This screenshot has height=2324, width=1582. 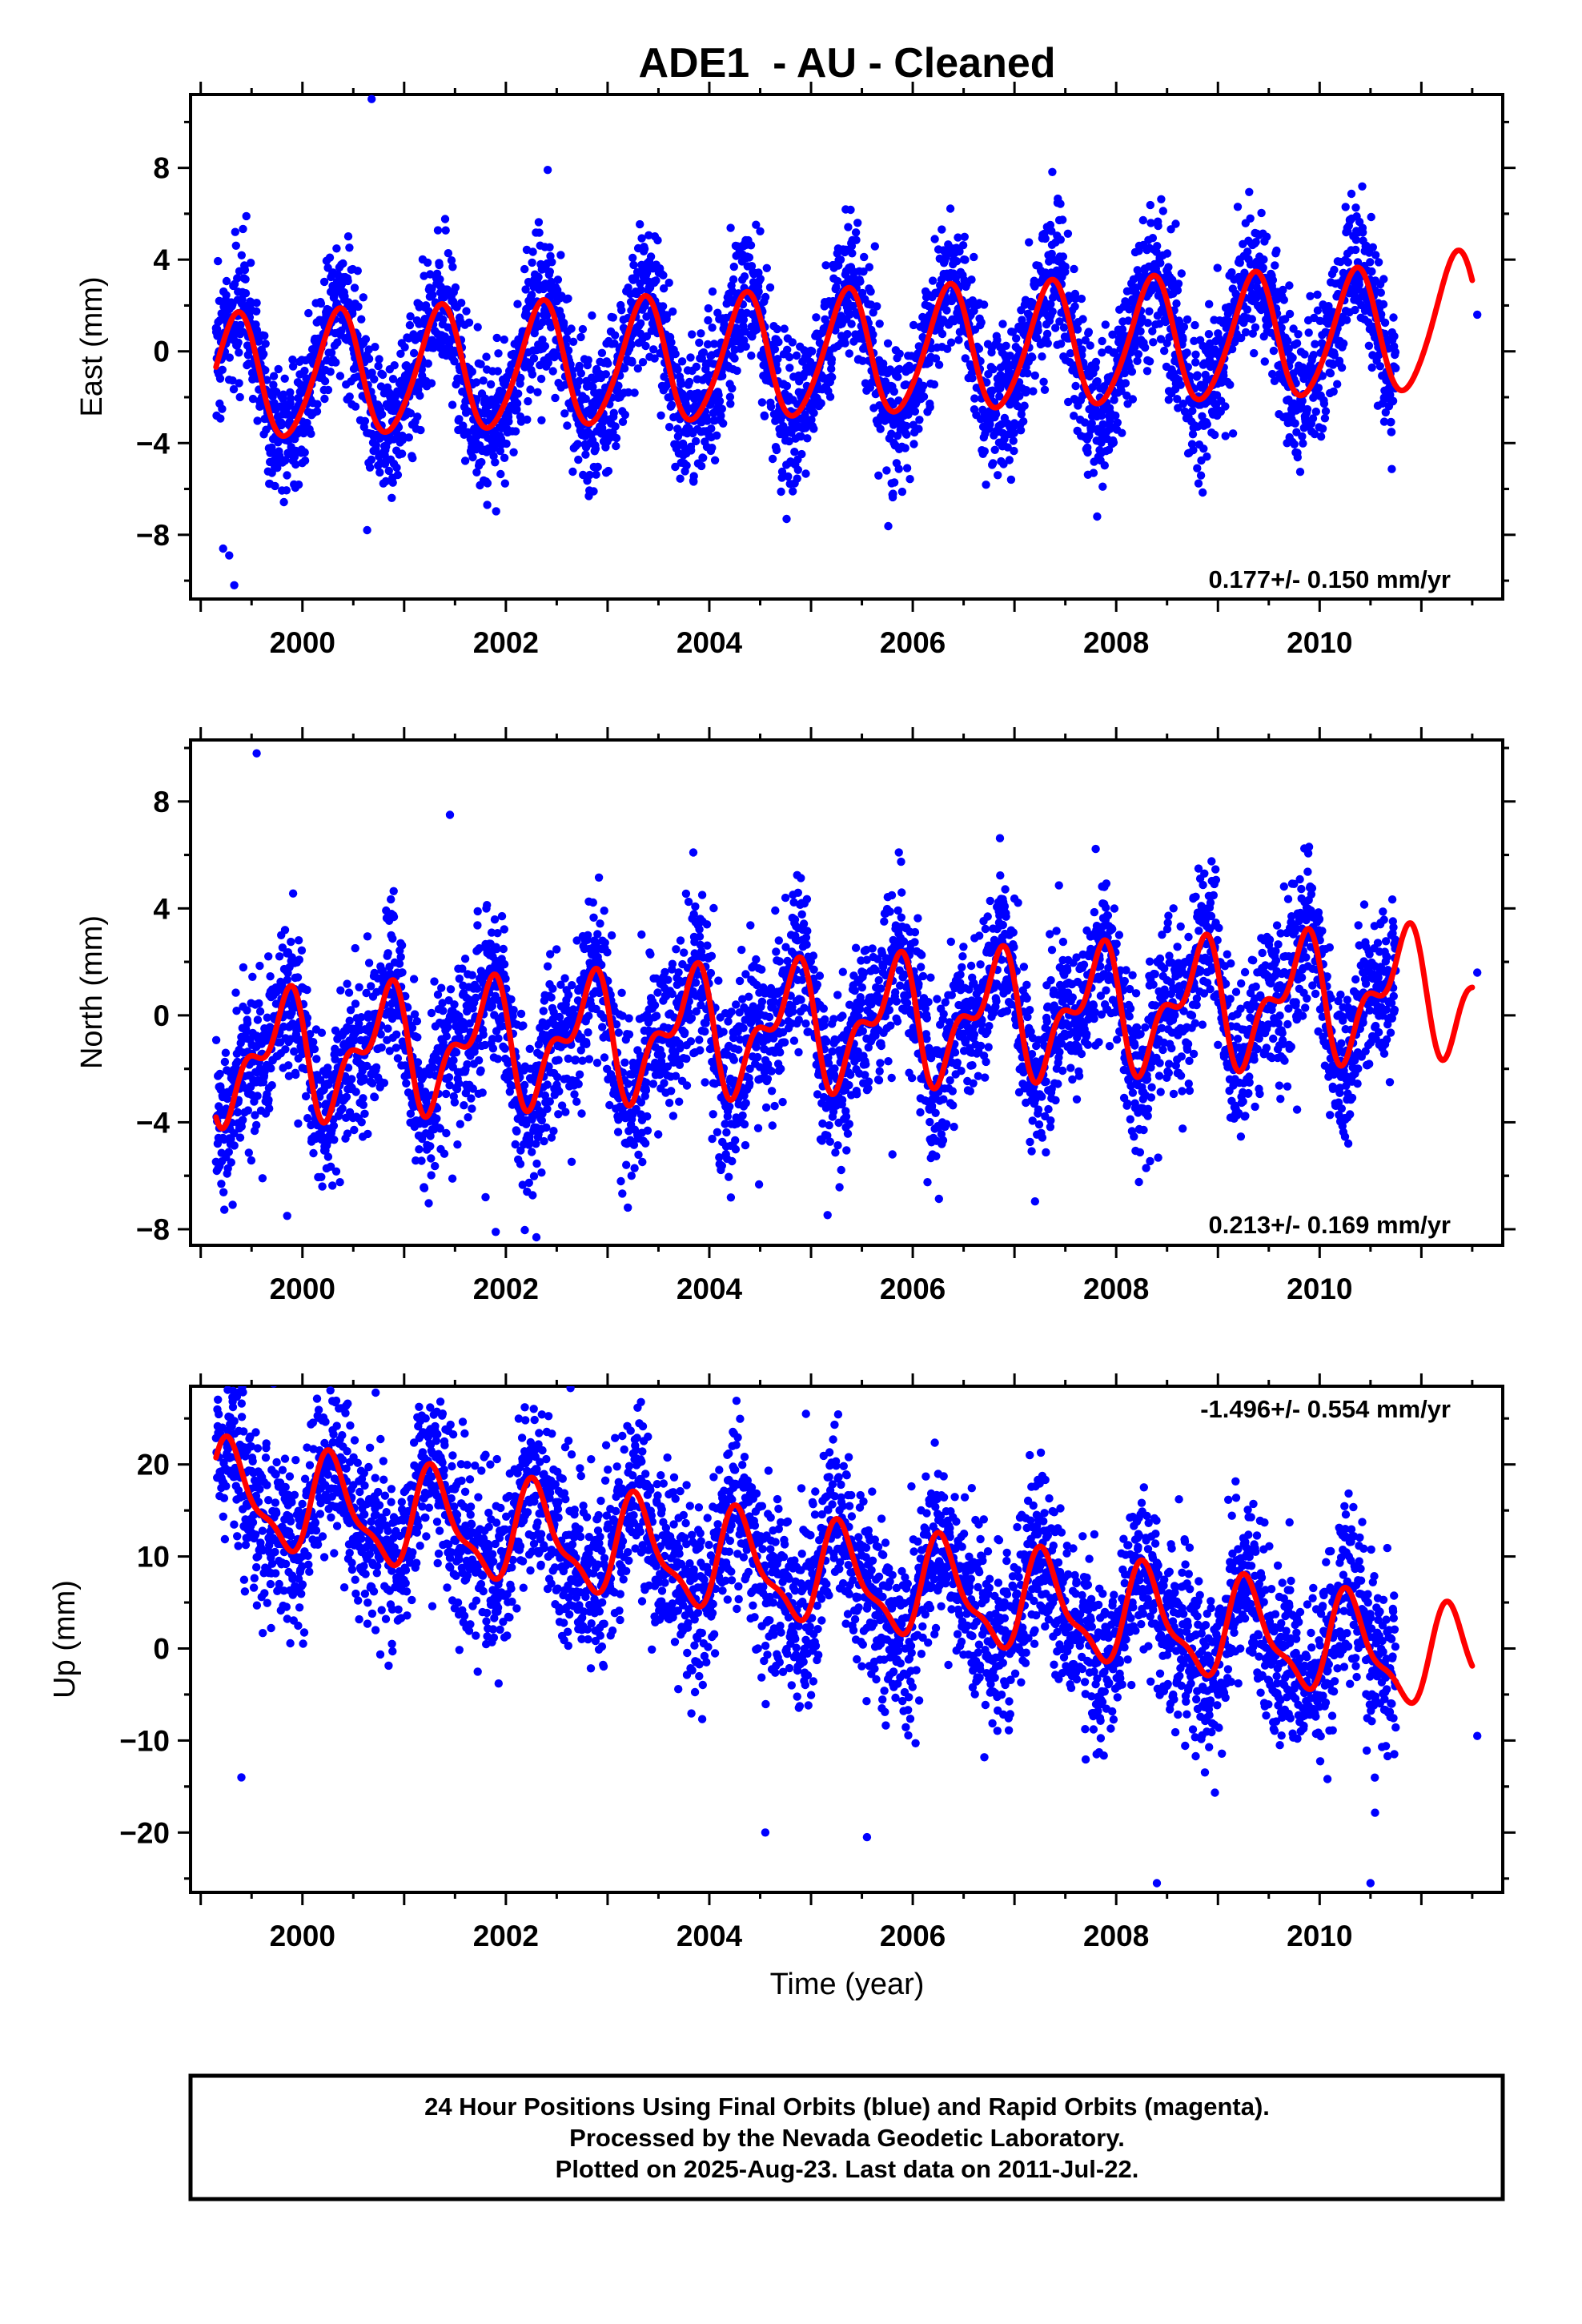 What do you see at coordinates (847, 63) in the screenshot?
I see `figure-title: ADE1 - AU - Cleaned` at bounding box center [847, 63].